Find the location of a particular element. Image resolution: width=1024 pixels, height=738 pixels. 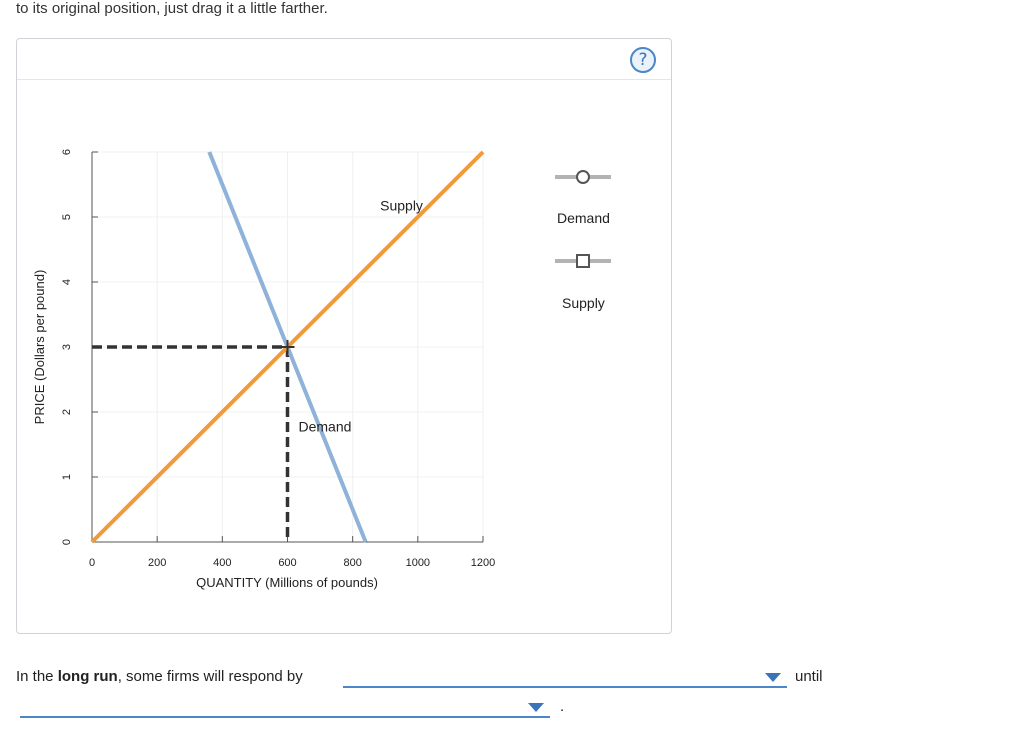

demand-legend-icon is located at coordinates (583, 177).